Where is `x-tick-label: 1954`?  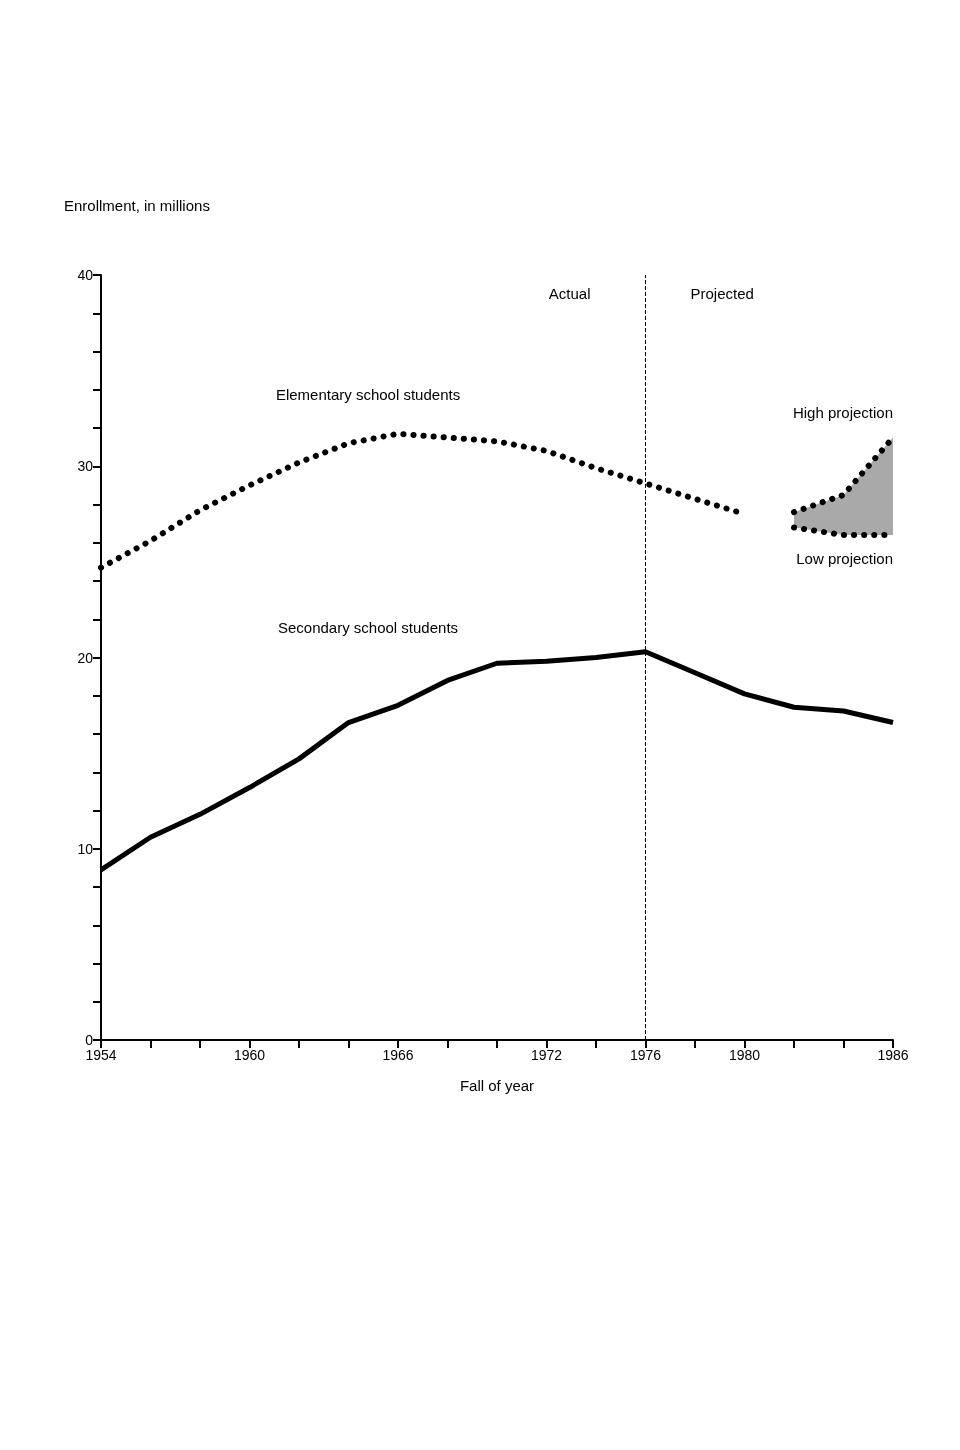
x-tick-label: 1954 is located at coordinates (101, 1055).